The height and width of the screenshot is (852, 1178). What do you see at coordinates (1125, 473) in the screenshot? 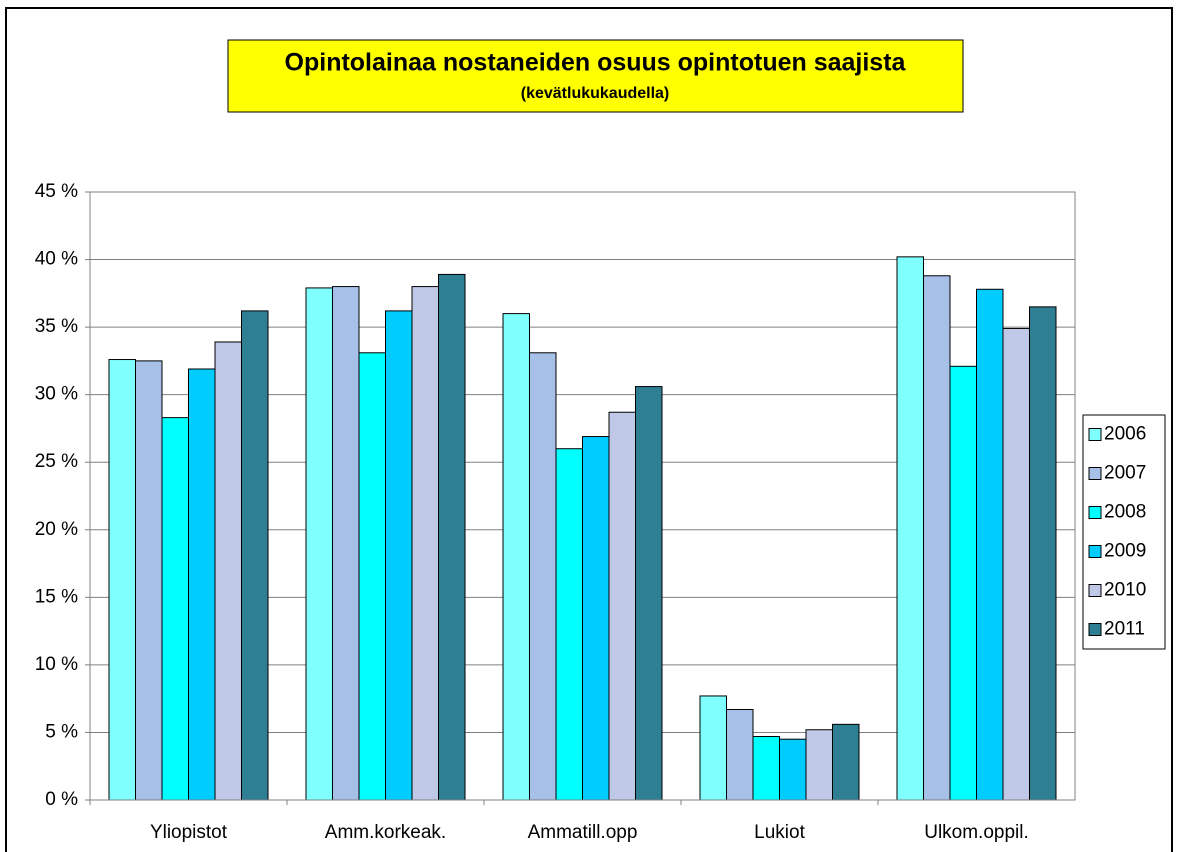
I see `legend-label: 2007` at bounding box center [1125, 473].